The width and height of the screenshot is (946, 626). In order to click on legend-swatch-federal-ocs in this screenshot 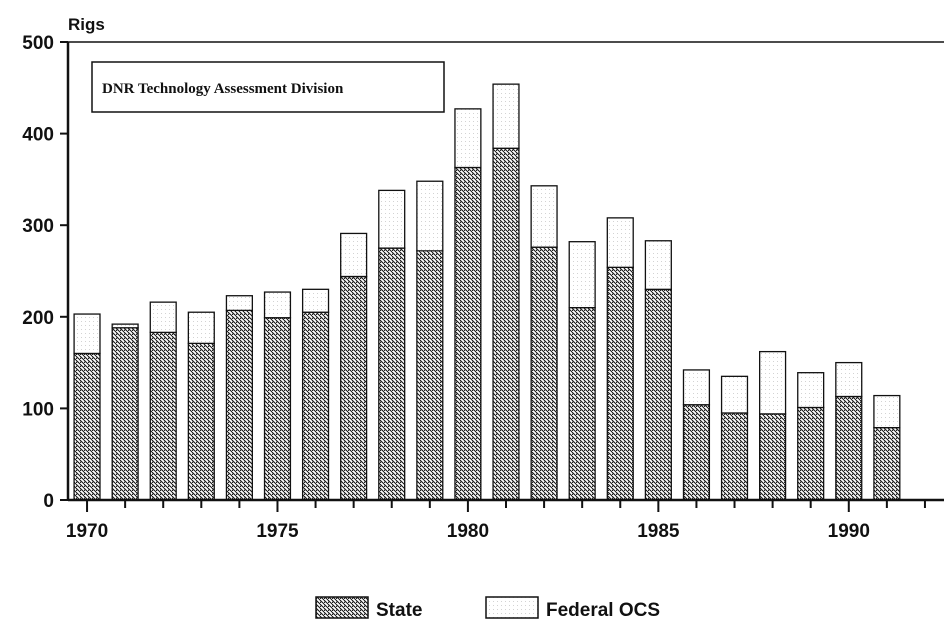, I will do `click(512, 607)`.